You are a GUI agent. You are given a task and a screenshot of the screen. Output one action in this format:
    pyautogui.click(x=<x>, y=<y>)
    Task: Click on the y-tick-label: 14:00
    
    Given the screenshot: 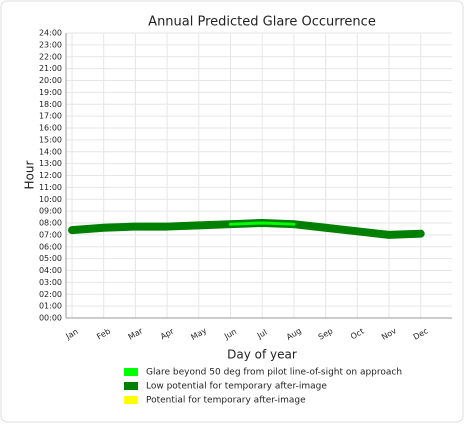 What is the action you would take?
    pyautogui.click(x=50, y=151)
    